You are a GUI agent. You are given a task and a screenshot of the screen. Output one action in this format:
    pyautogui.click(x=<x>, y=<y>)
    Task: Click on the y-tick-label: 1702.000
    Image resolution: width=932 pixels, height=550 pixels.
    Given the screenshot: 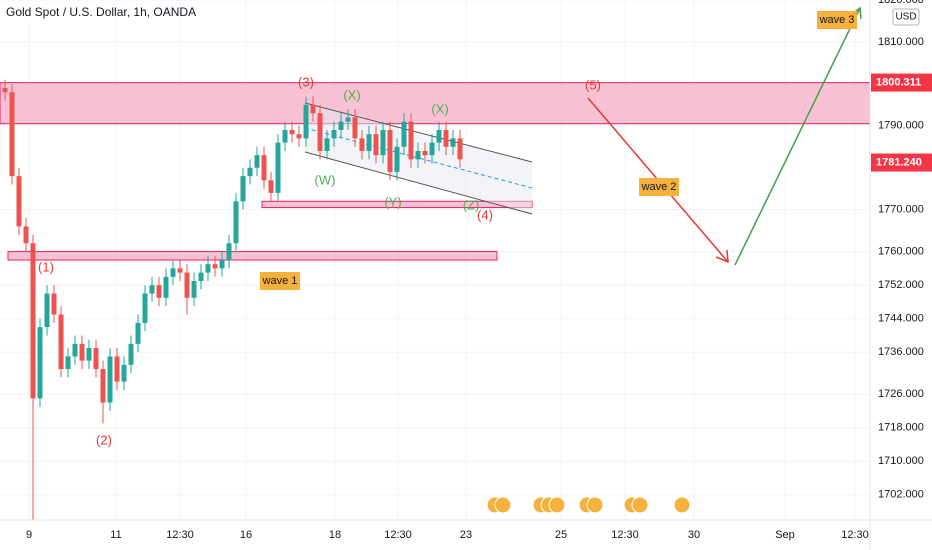 What is the action you would take?
    pyautogui.click(x=901, y=495)
    